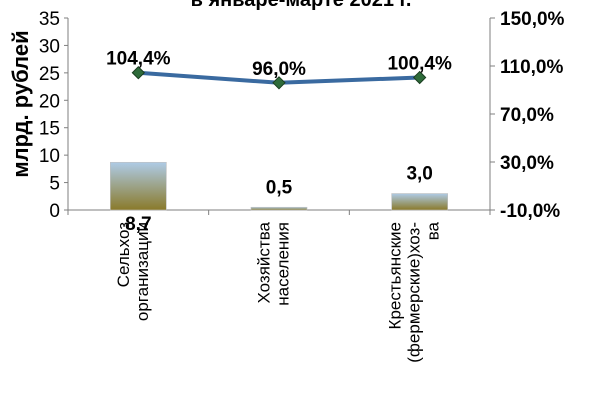 Image resolution: width=602 pixels, height=396 pixels. I want to click on category-label-line: населения, so click(283, 264).